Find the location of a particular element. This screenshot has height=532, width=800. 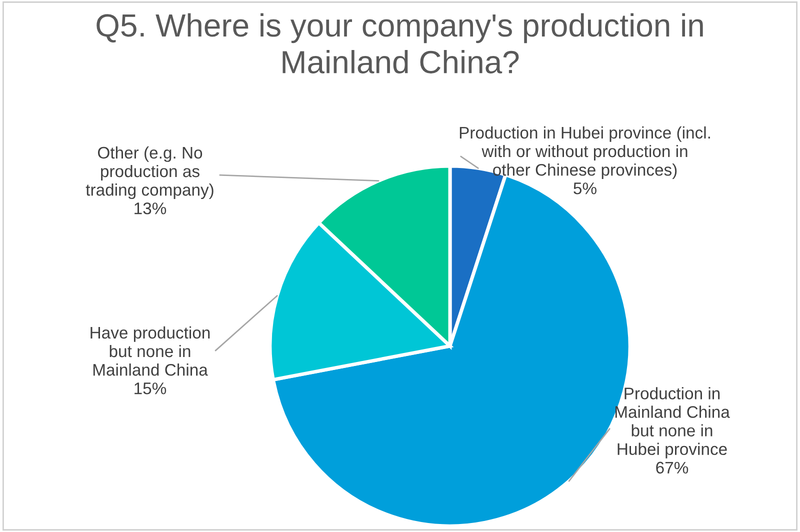

slice-label: Have production but none in Mainland China is located at coordinates (150, 351).